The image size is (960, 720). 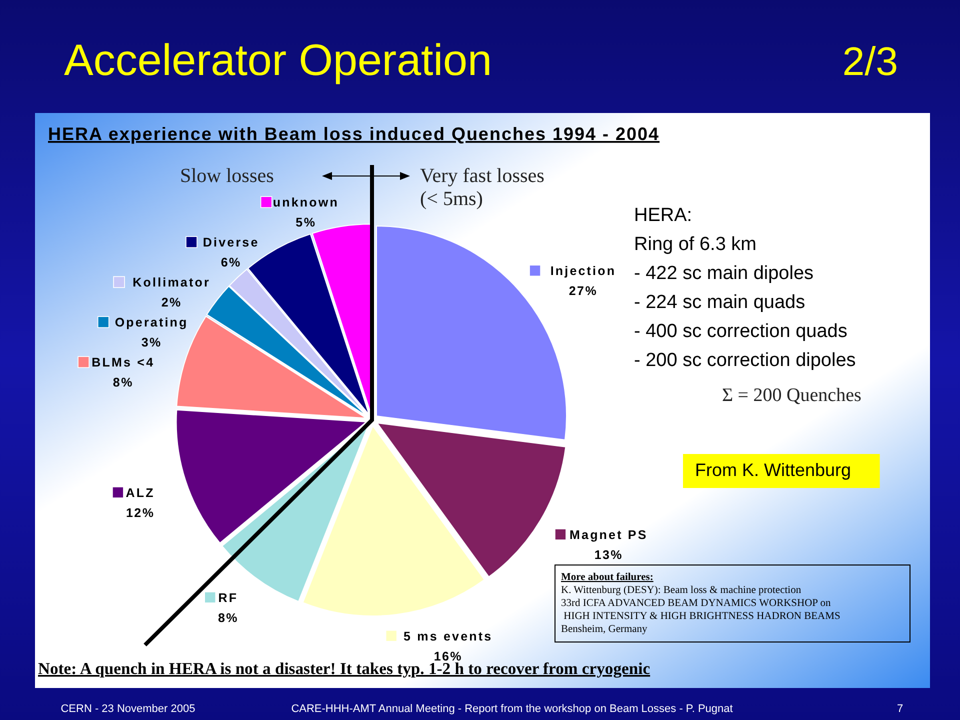 What do you see at coordinates (745, 288) in the screenshot?
I see `text: HERA: Ring of 6.3 km - 422 sc main dipoles - 224 sc main quads - 400 sc correction quads - 200 sc correction dipoles` at bounding box center [745, 288].